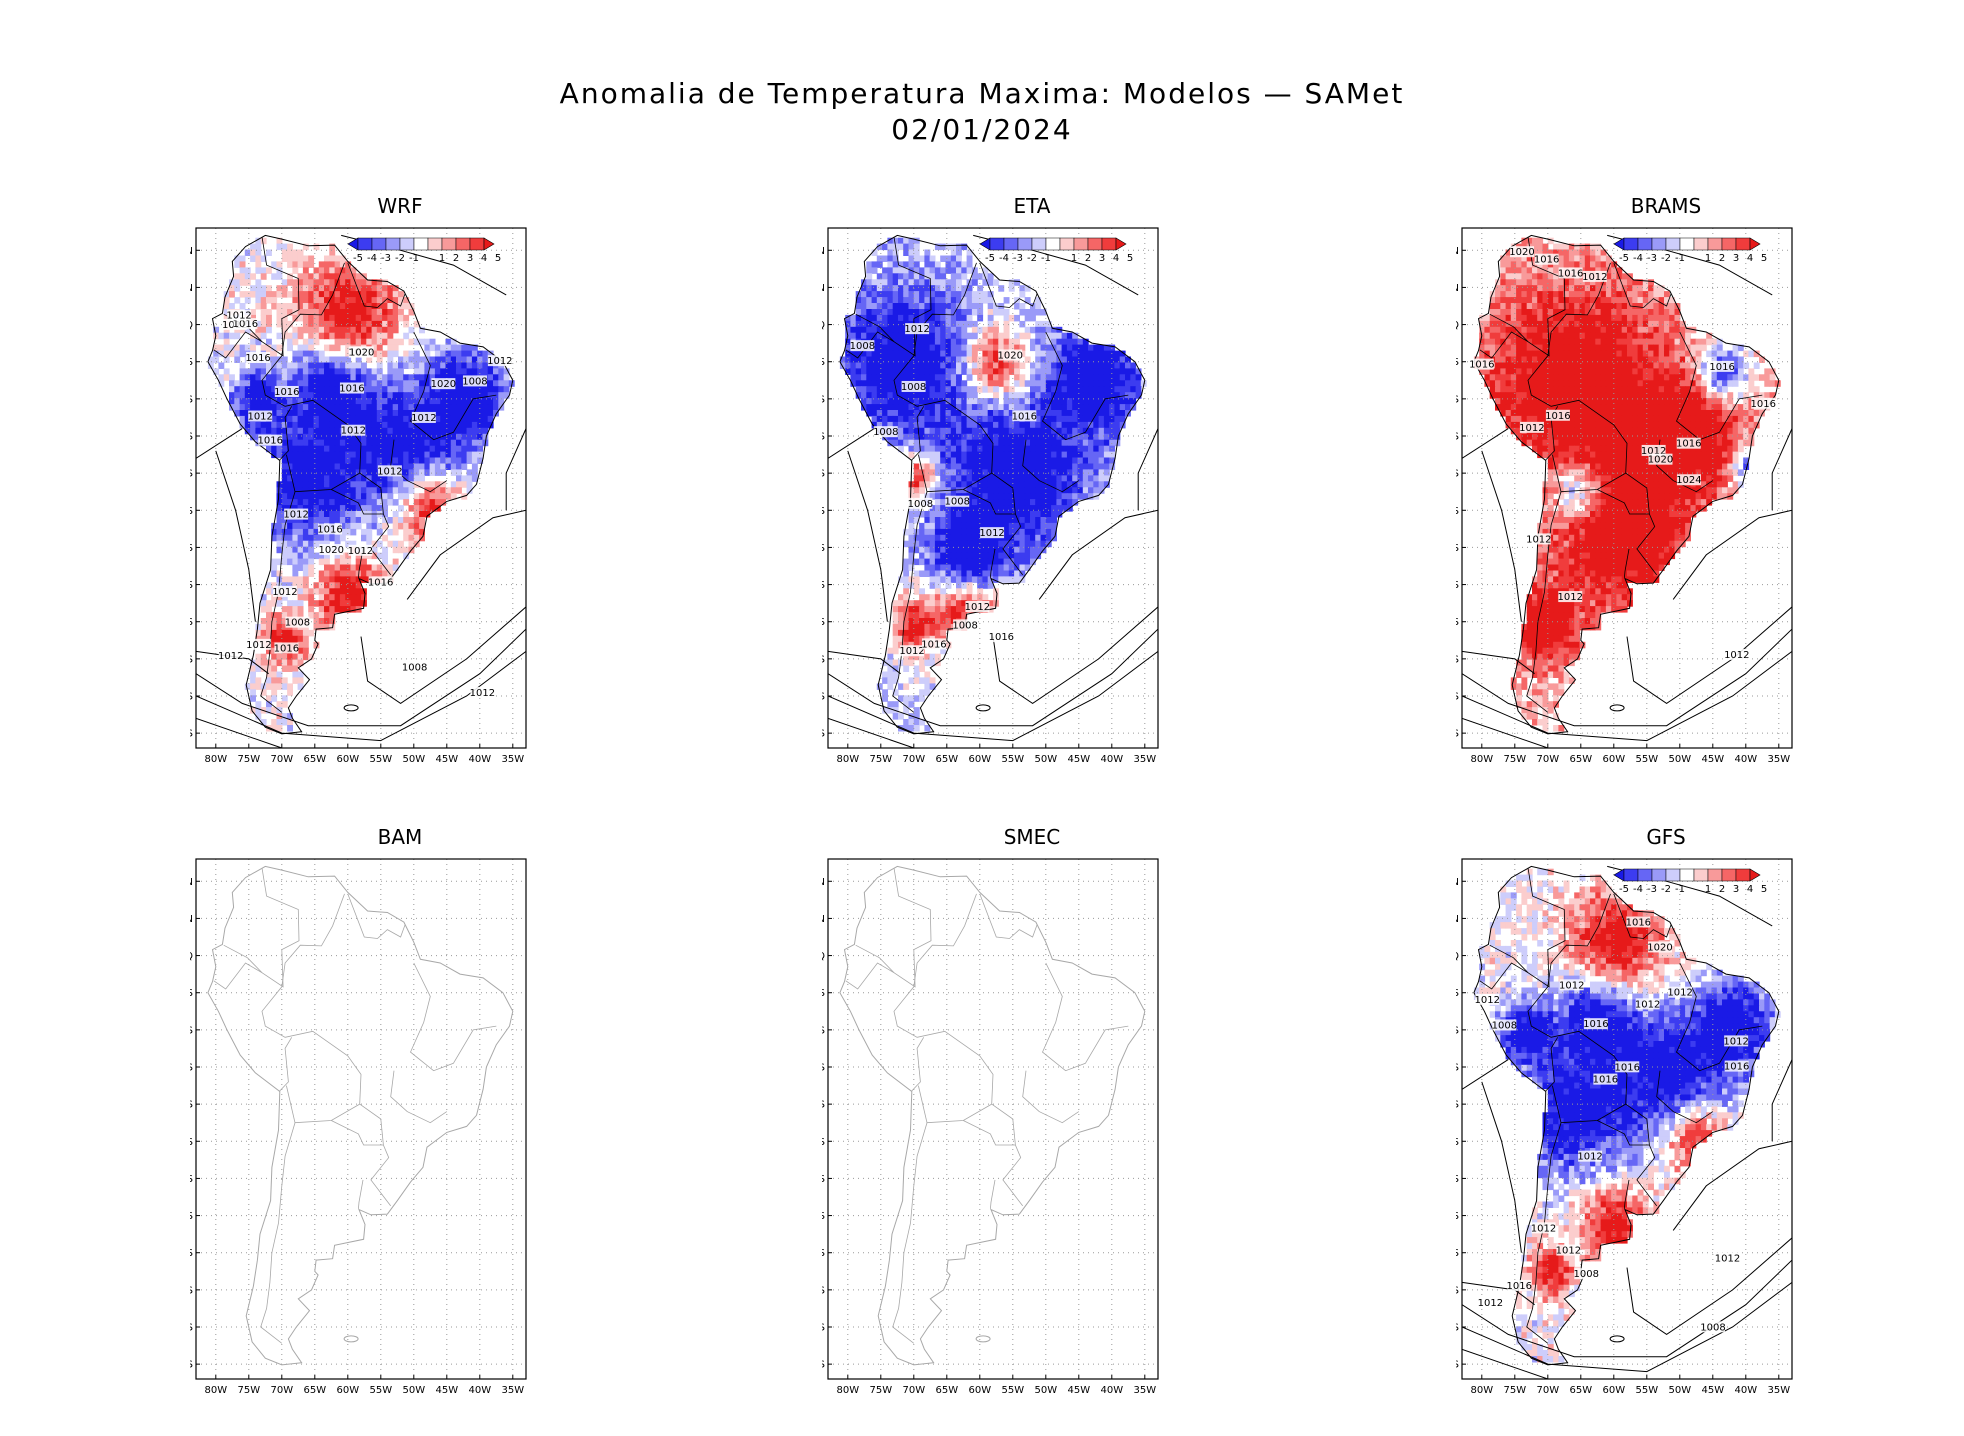 The width and height of the screenshot is (1964, 1436). What do you see at coordinates (1457, 251) in the screenshot?
I see `lat-tick-label: 10N` at bounding box center [1457, 251].